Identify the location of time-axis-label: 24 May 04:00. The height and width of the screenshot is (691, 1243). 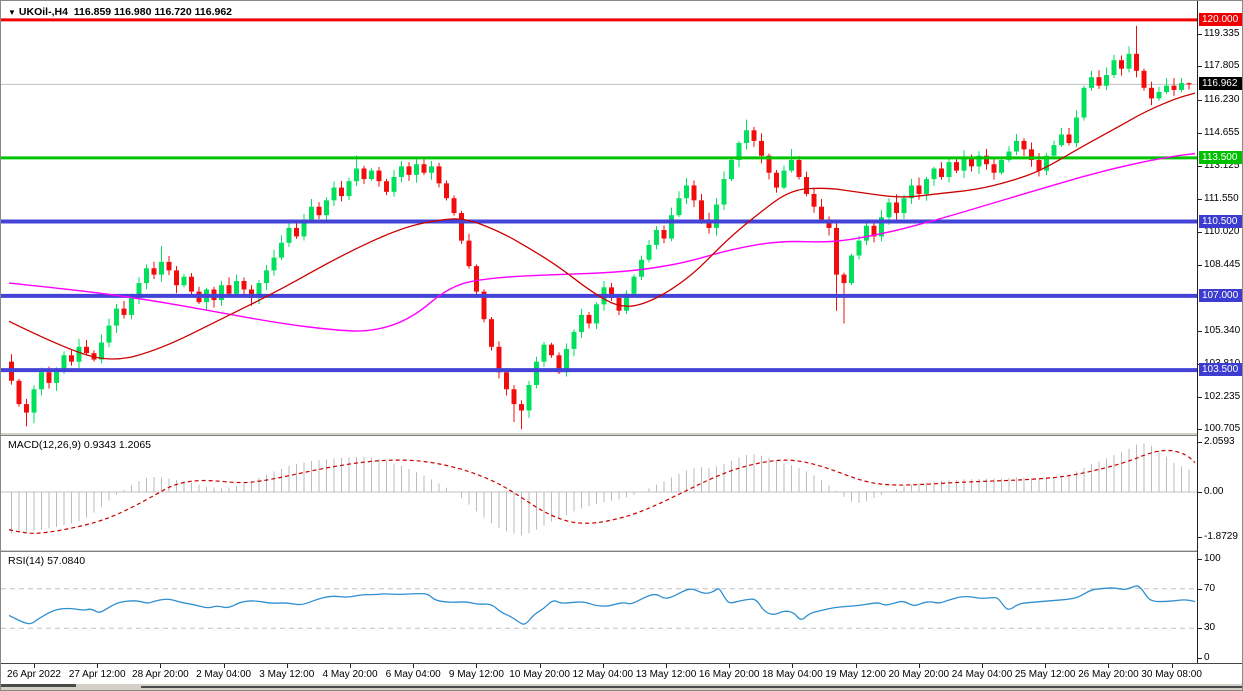
(982, 674).